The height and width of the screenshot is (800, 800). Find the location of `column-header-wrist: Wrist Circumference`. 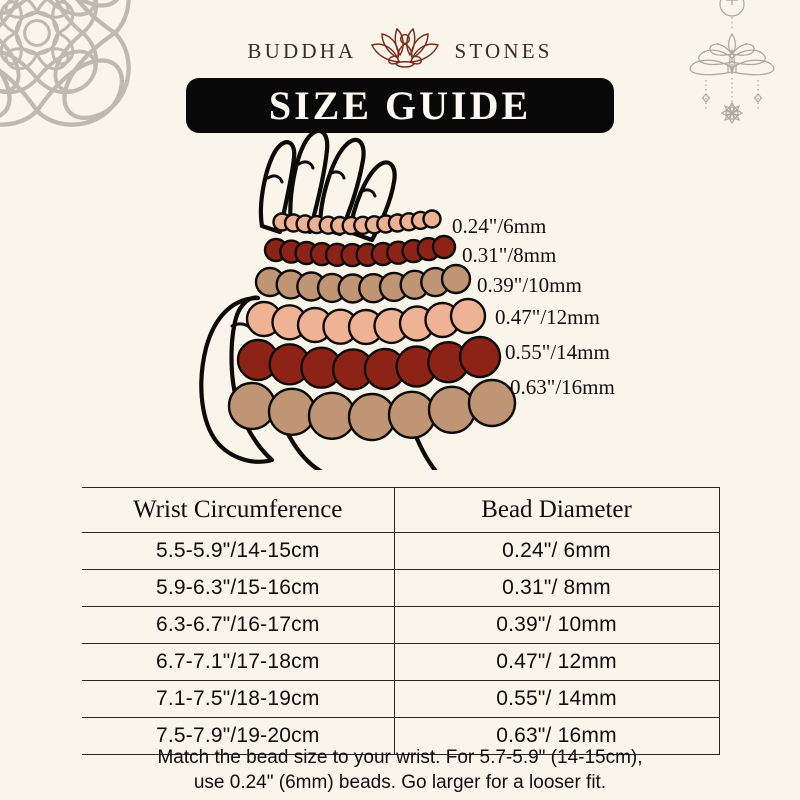

column-header-wrist: Wrist Circumference is located at coordinates (238, 510).